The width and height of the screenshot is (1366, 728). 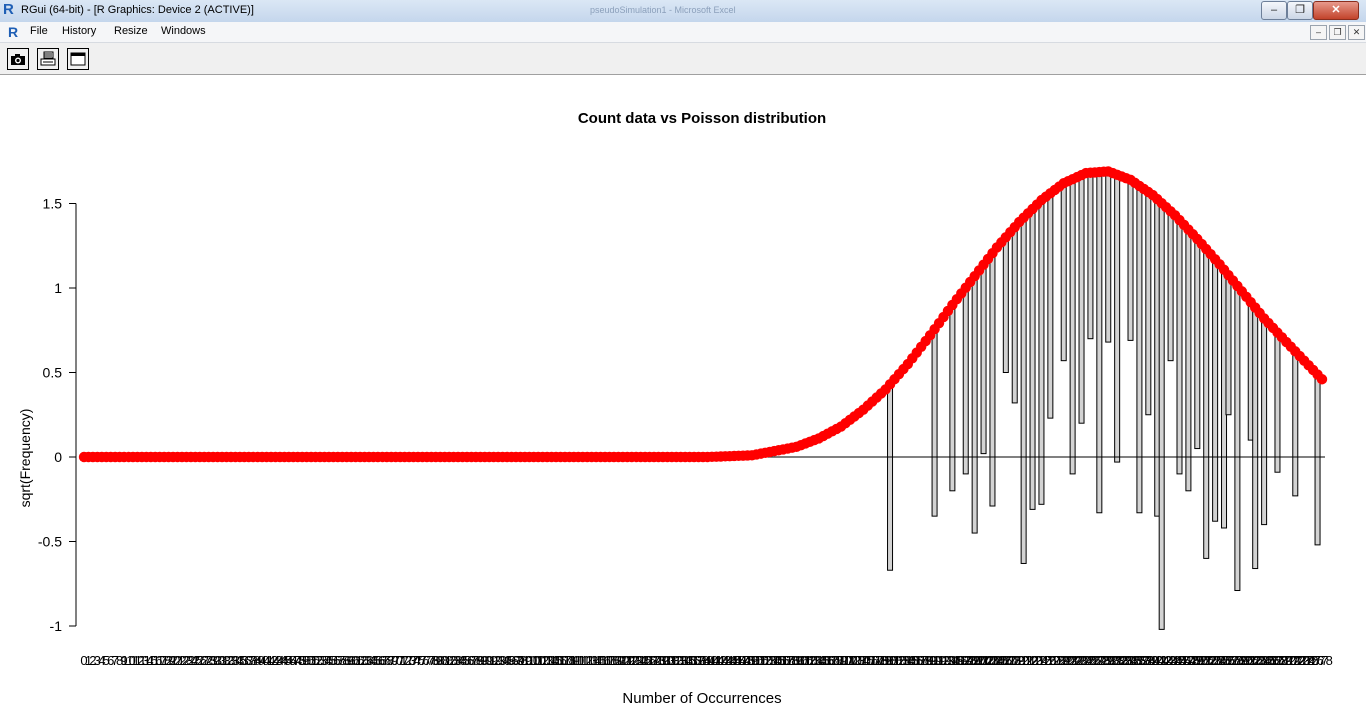 I want to click on minimize-button: –, so click(x=1274, y=10).